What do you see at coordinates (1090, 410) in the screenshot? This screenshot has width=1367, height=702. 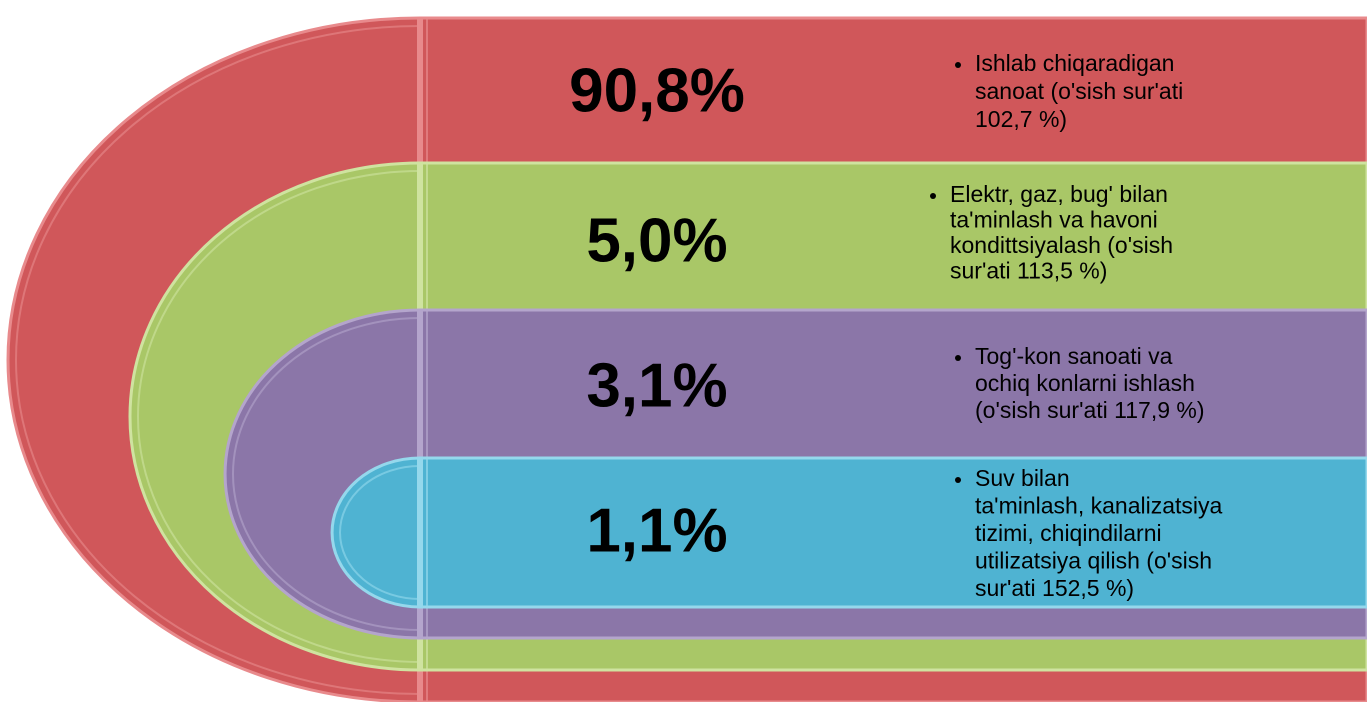 I see `description-line: (o'sish sur'ati 117,9 %)` at bounding box center [1090, 410].